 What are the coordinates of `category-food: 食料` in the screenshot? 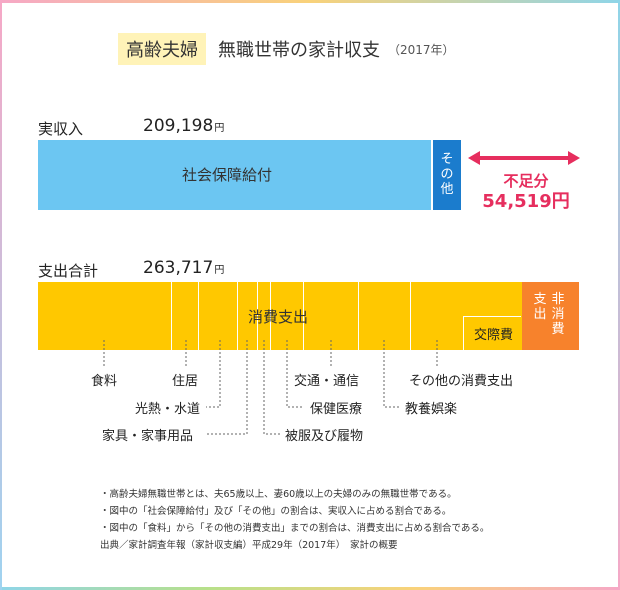 It's located at (104, 381).